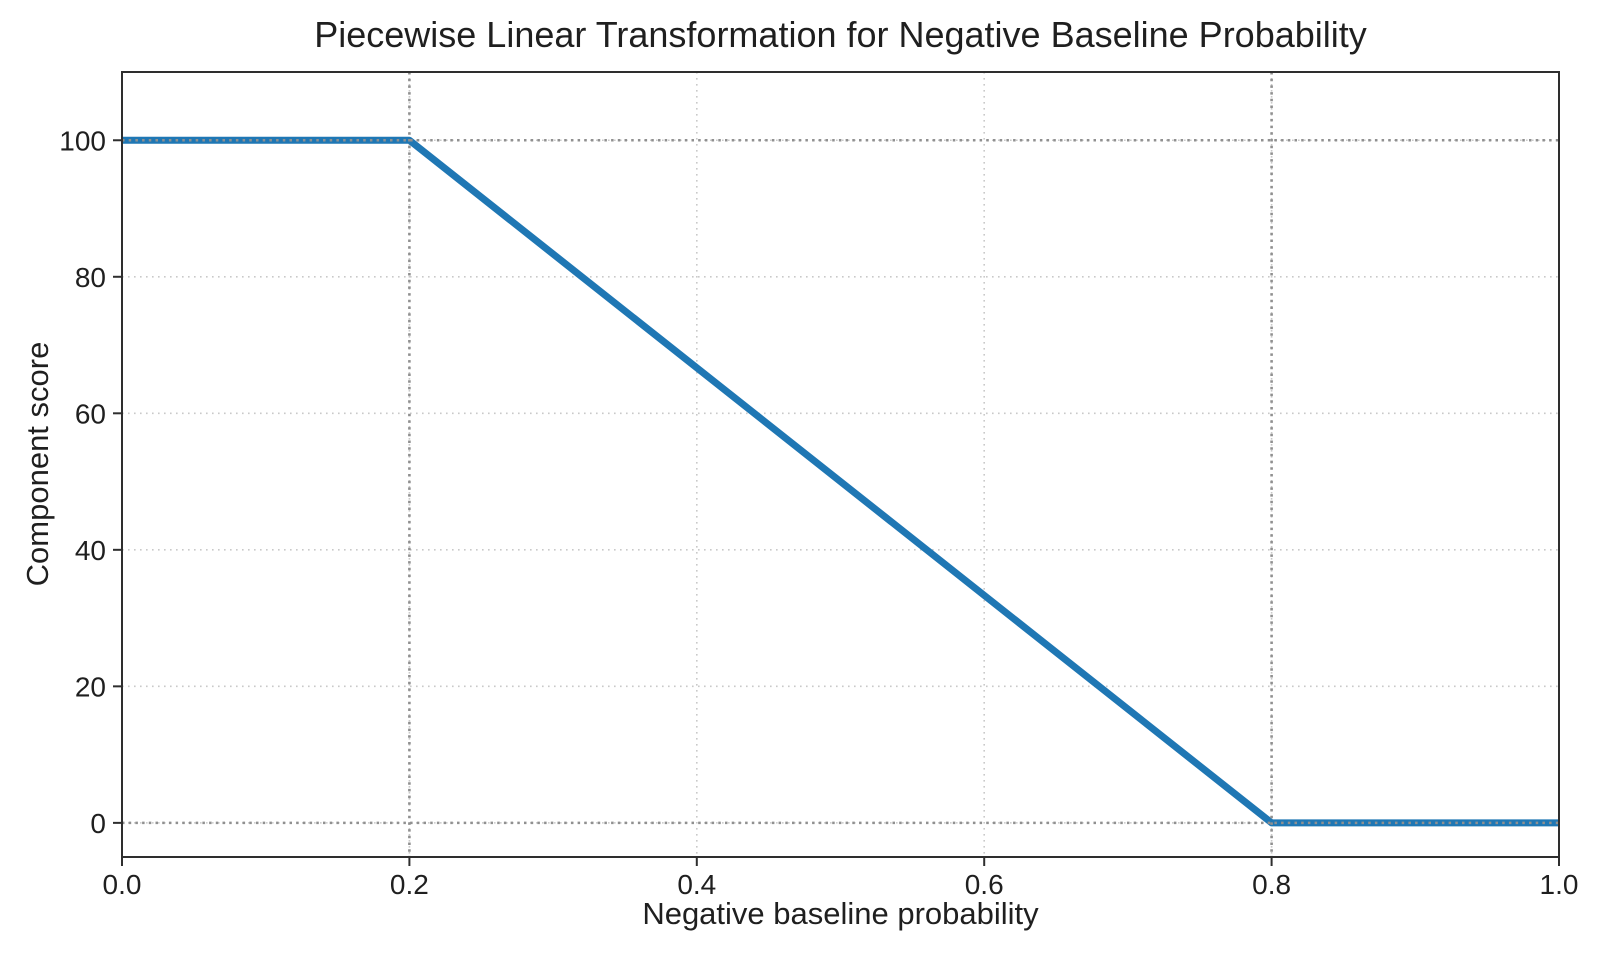 The width and height of the screenshot is (1600, 960). Describe the element at coordinates (122, 884) in the screenshot. I see `x-tick-label: 0.0` at that location.